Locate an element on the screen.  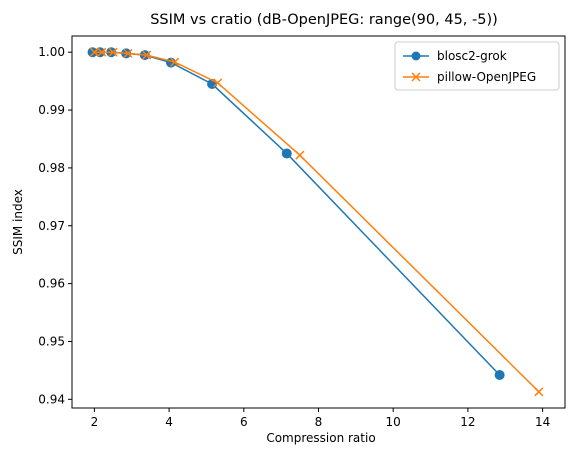
legend: blosc2-grok pillow-OpenJPEG is located at coordinates (477, 66).